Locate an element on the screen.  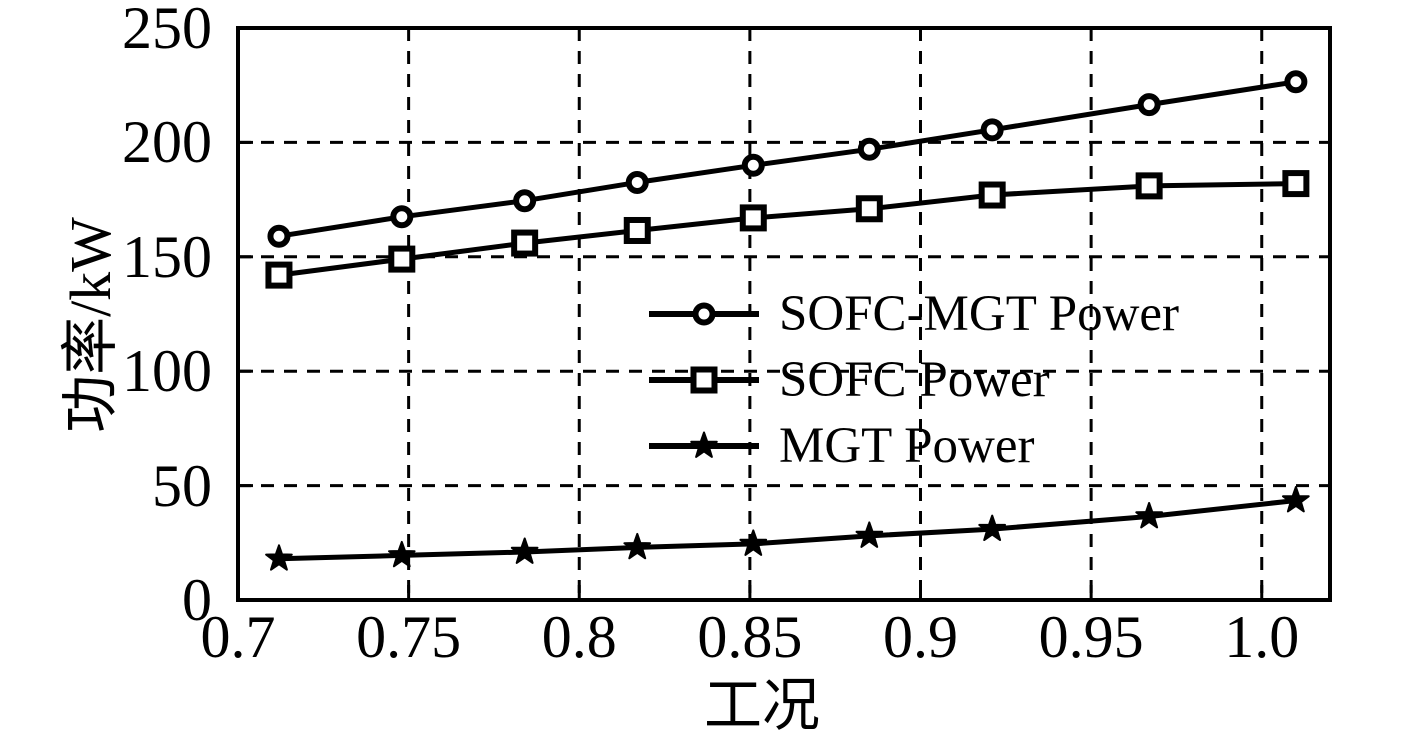
legend: SOFC-MGT Power SOFC Power MGT Power is located at coordinates (912, 380).